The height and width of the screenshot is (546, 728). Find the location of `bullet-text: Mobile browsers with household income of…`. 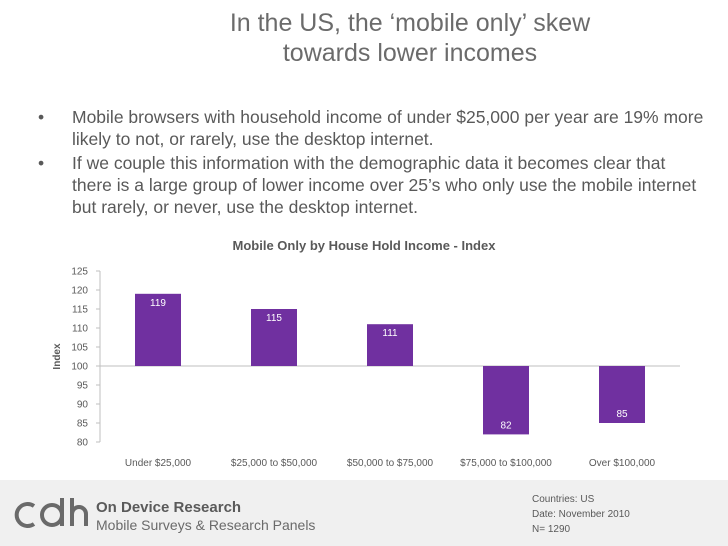

bullet-text: Mobile browsers with household income of… is located at coordinates (388, 128).